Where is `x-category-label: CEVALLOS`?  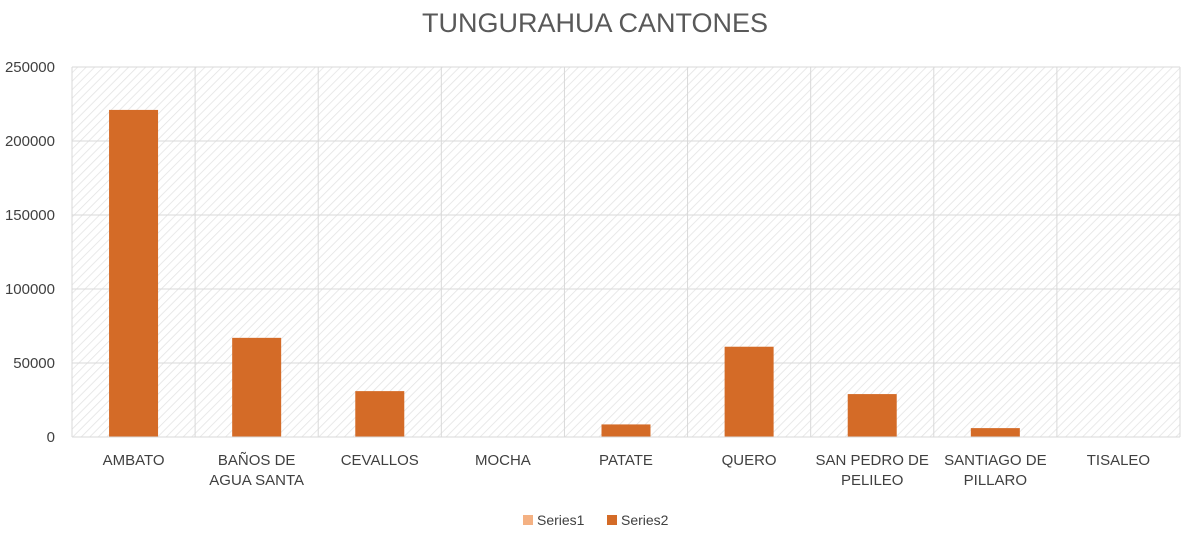 x-category-label: CEVALLOS is located at coordinates (380, 460).